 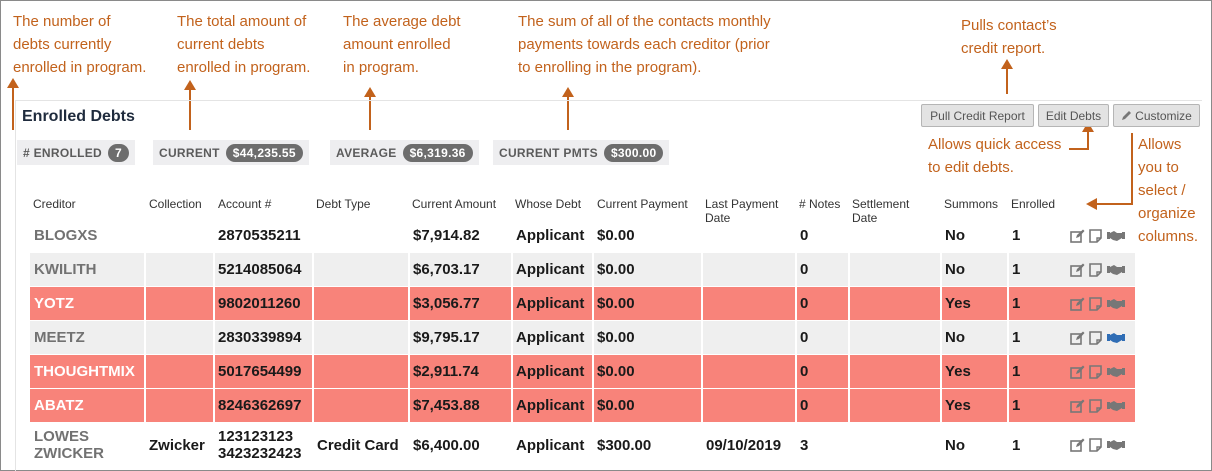 I want to click on cell-current-amount: $7,453.88, so click(x=446, y=405).